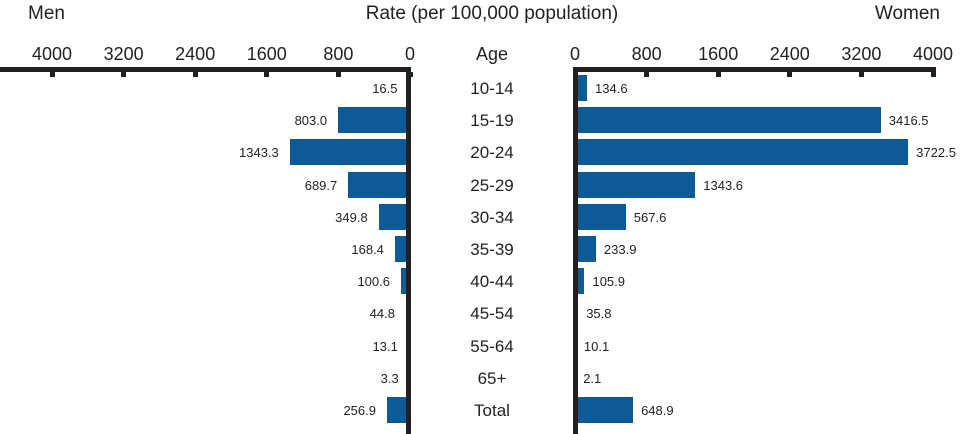  Describe the element at coordinates (592, 378) in the screenshot. I see `women-value-label: 2.1` at that location.